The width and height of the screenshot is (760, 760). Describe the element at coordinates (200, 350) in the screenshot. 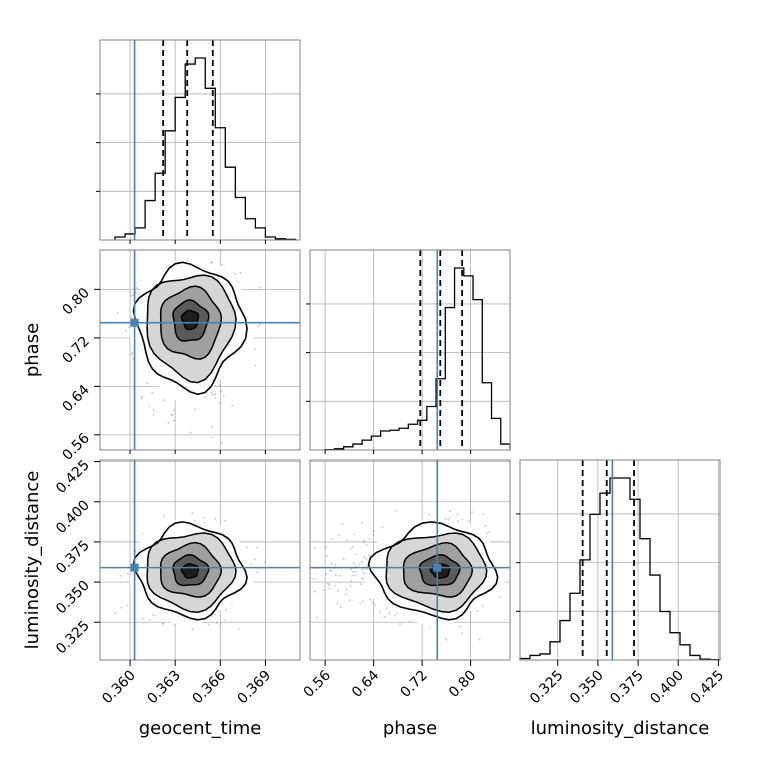

I see `panel-frame-phase-geocent_time` at that location.